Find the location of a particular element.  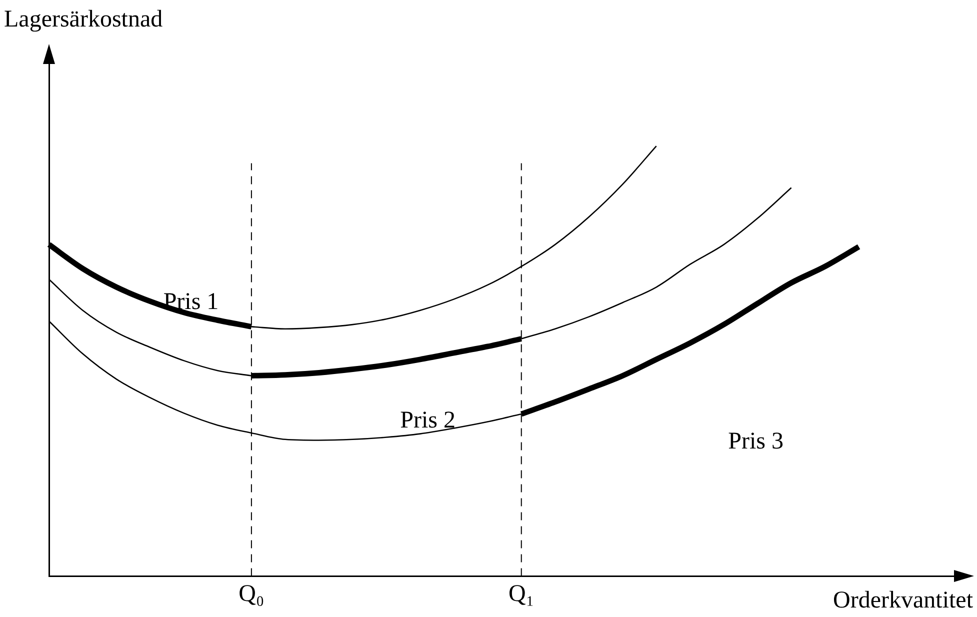

x-axis-title: Orderkvantitet is located at coordinates (903, 600).